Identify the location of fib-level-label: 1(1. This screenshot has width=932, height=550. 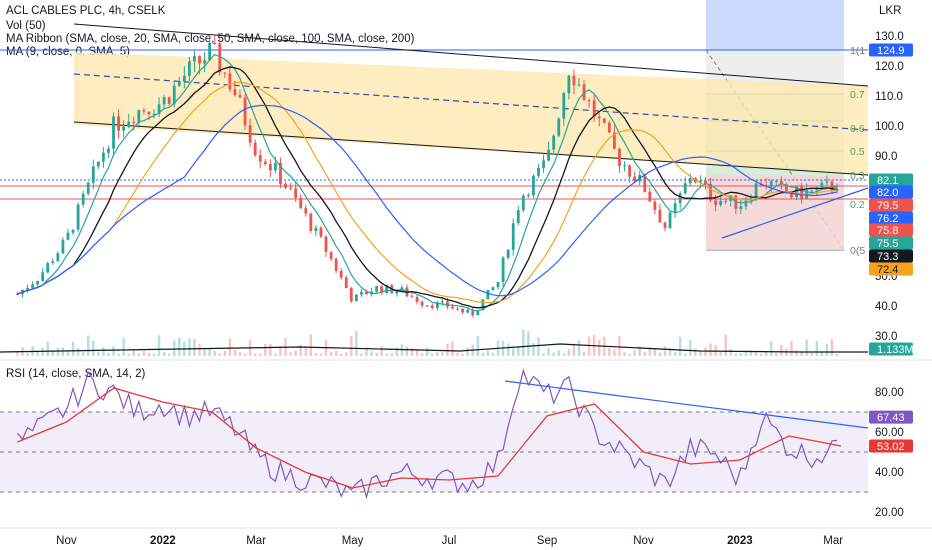
(857, 51).